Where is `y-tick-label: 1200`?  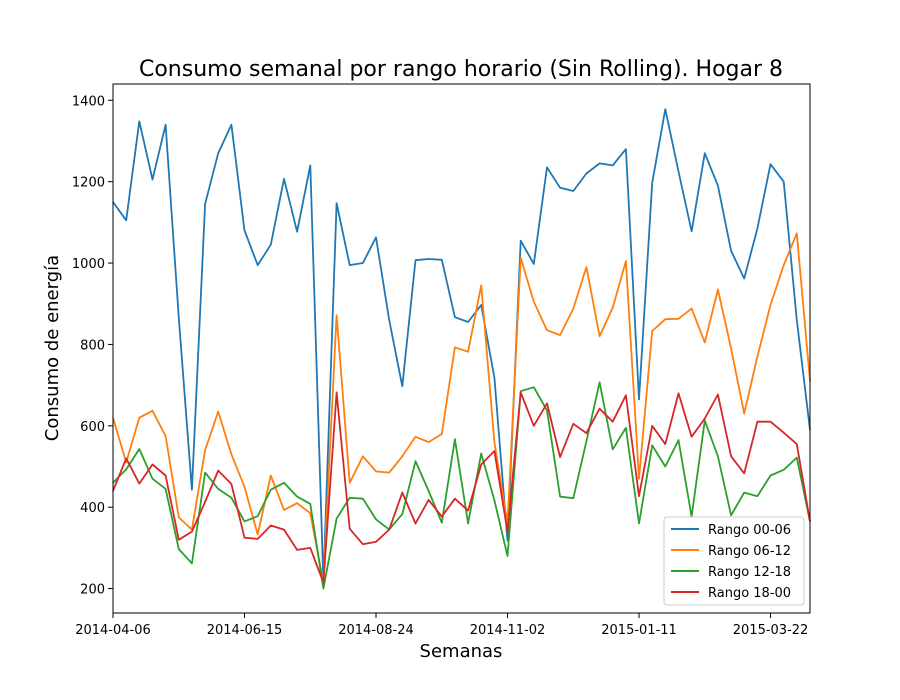 y-tick-label: 1200 is located at coordinates (88, 183).